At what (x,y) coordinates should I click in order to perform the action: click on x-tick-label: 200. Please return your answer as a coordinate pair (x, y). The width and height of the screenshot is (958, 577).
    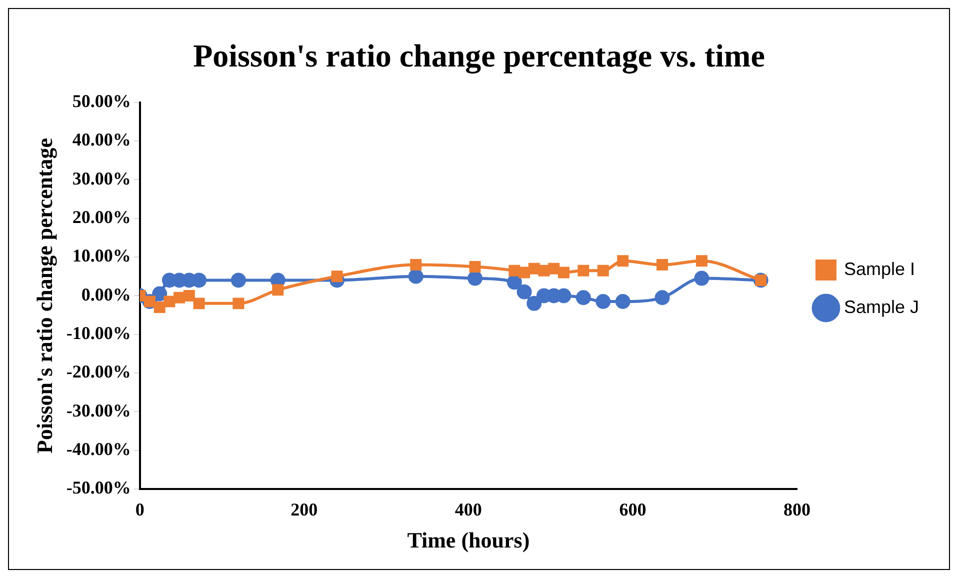
    Looking at the image, I should click on (304, 509).